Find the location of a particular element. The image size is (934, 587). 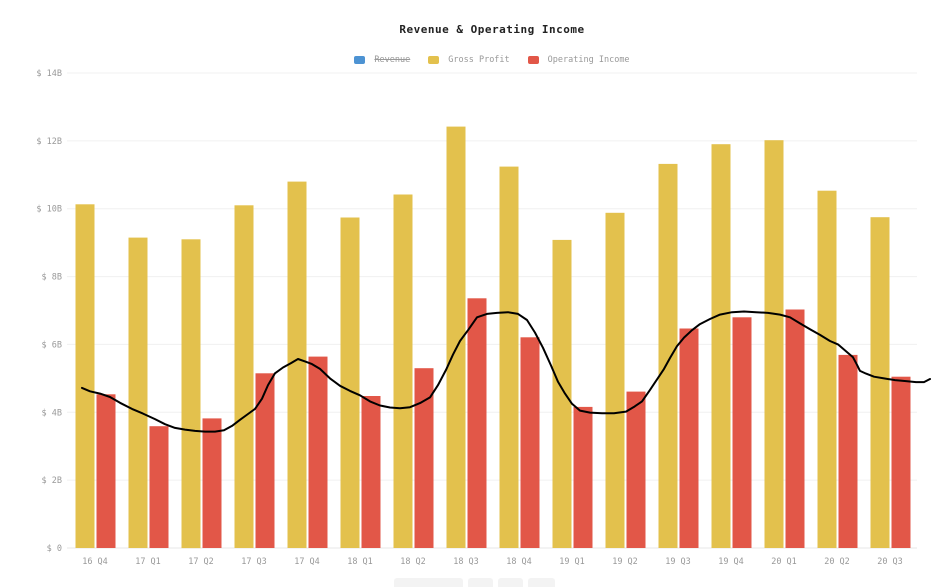

y-tick-label: $ 2B is located at coordinates (52, 481).